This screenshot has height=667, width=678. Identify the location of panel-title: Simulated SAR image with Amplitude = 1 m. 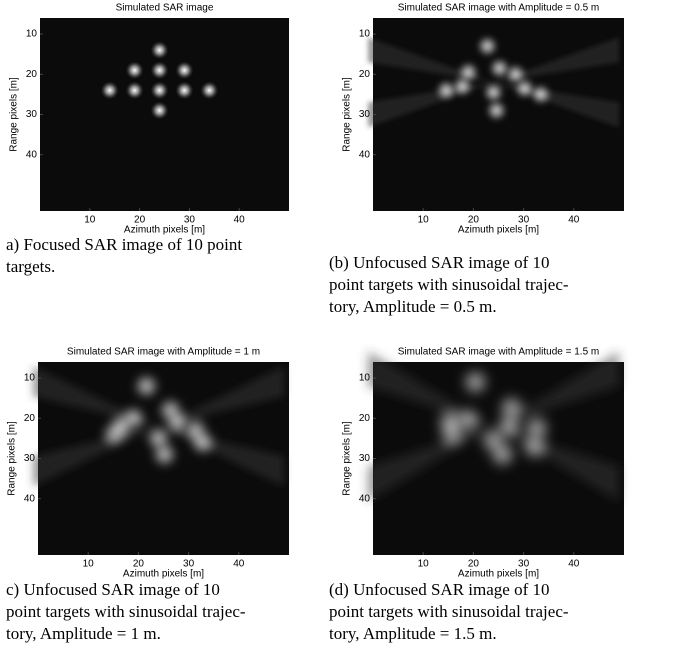
(163, 352).